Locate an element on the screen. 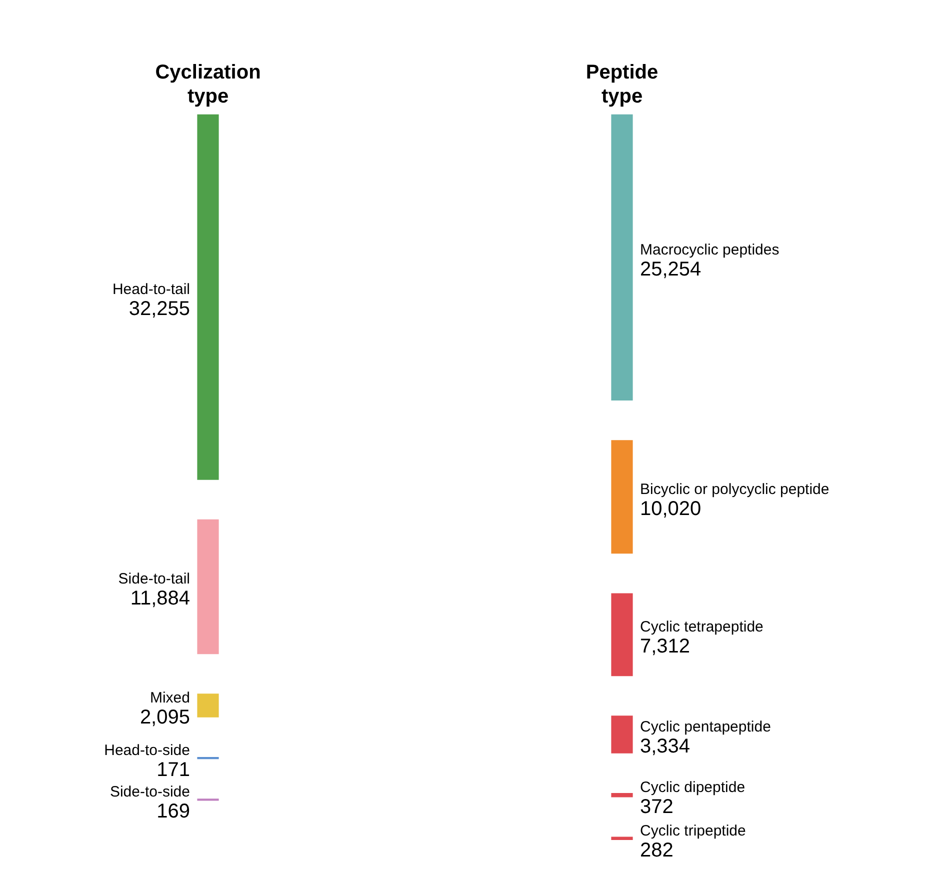 This screenshot has width=952, height=884. text: Cyclization type is located at coordinates (208, 84).